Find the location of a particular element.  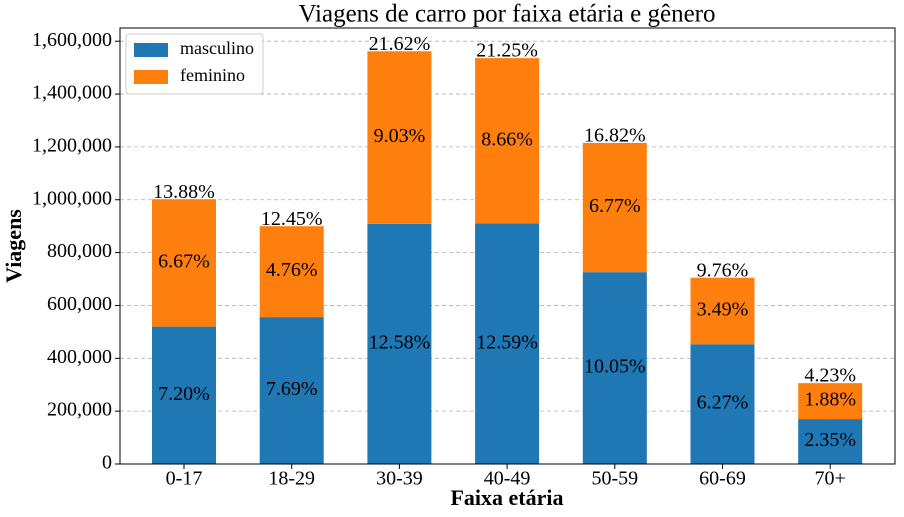

value-label: 9.03% is located at coordinates (400, 136).